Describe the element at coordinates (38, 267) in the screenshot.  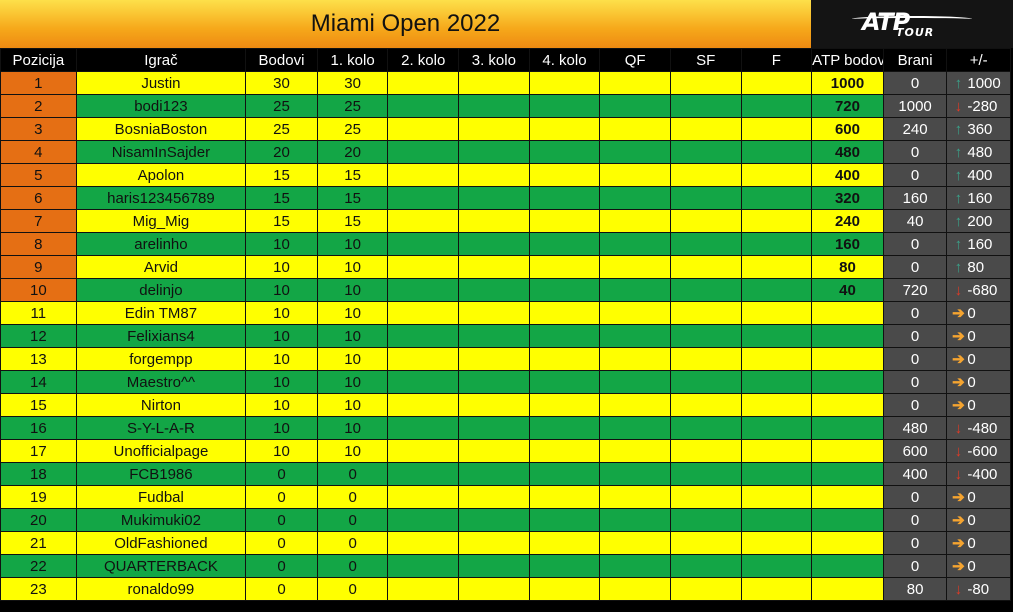
I see `position-cell: 9` at that location.